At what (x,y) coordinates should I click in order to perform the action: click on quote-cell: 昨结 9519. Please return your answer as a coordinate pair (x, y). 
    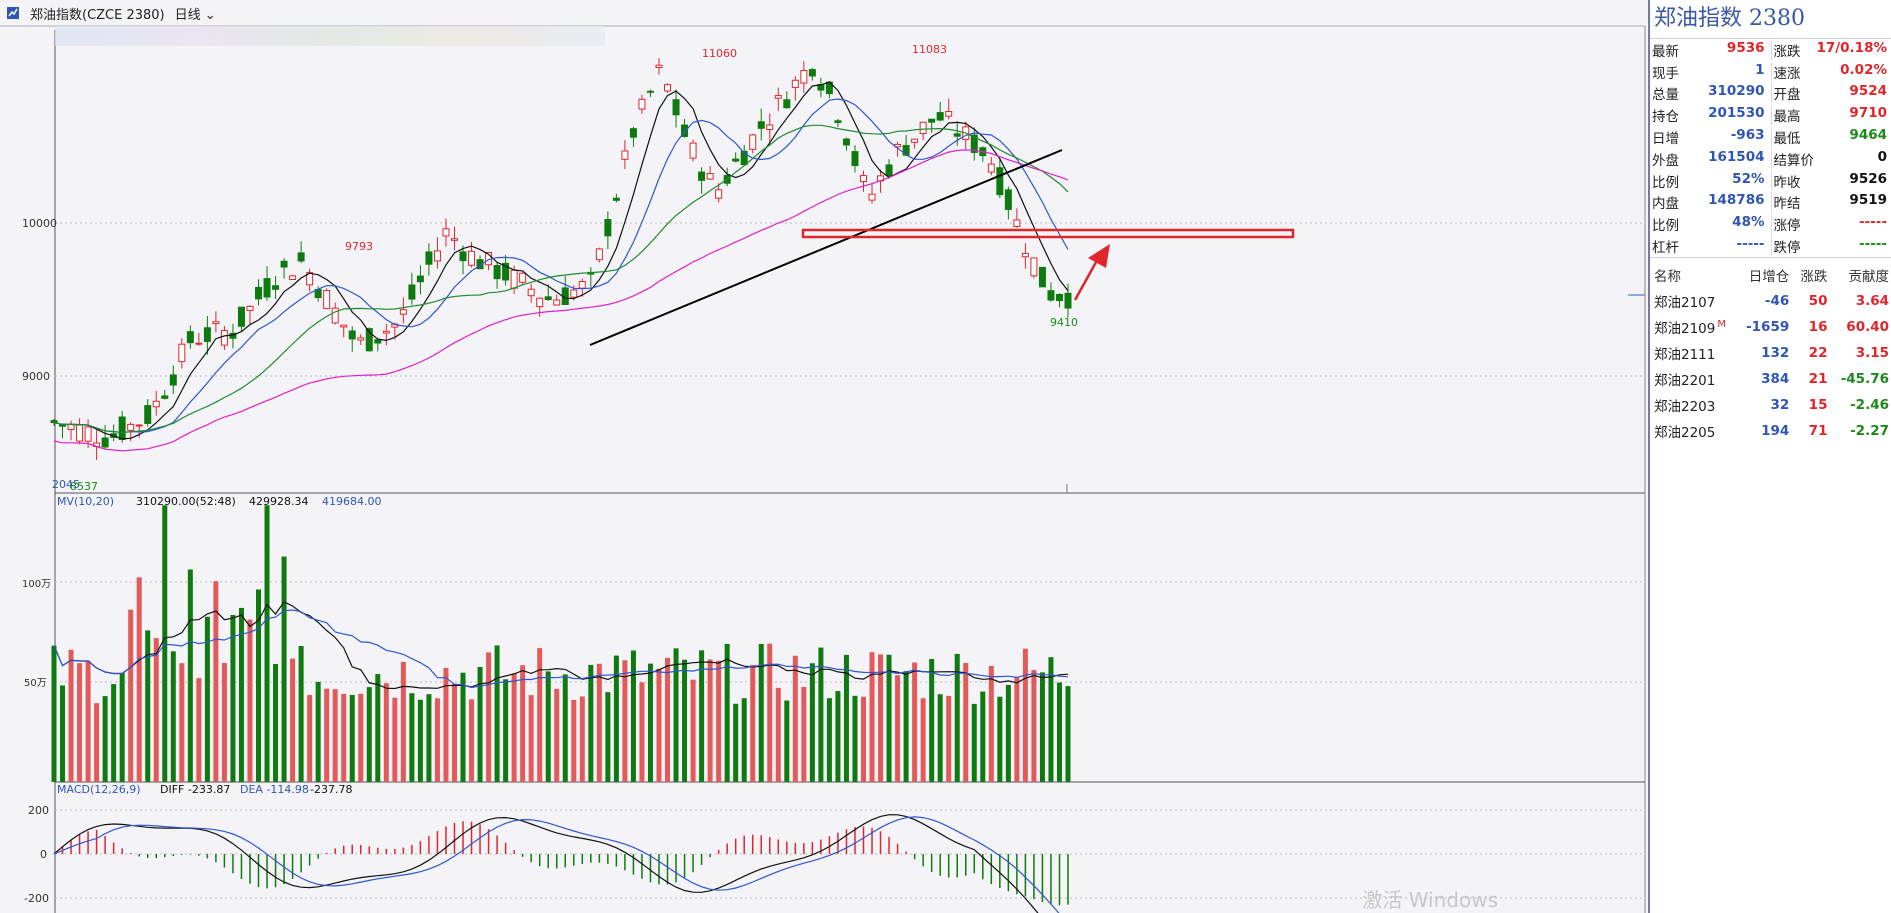
    Looking at the image, I should click on (1831, 202).